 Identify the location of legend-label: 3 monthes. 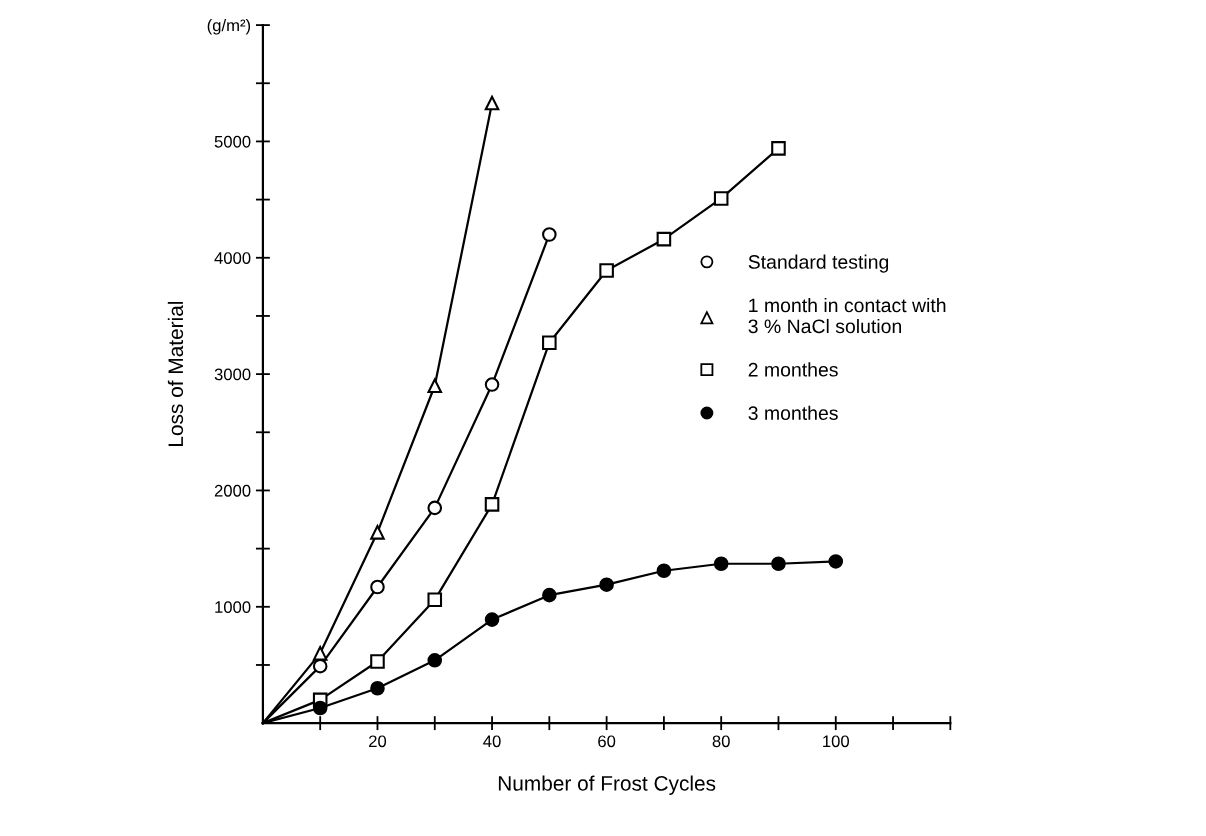
(793, 412).